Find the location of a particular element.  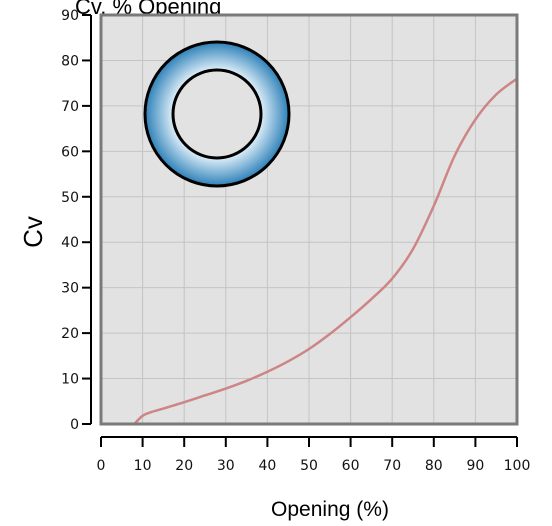

y-tick-label: 40 is located at coordinates (70, 243).